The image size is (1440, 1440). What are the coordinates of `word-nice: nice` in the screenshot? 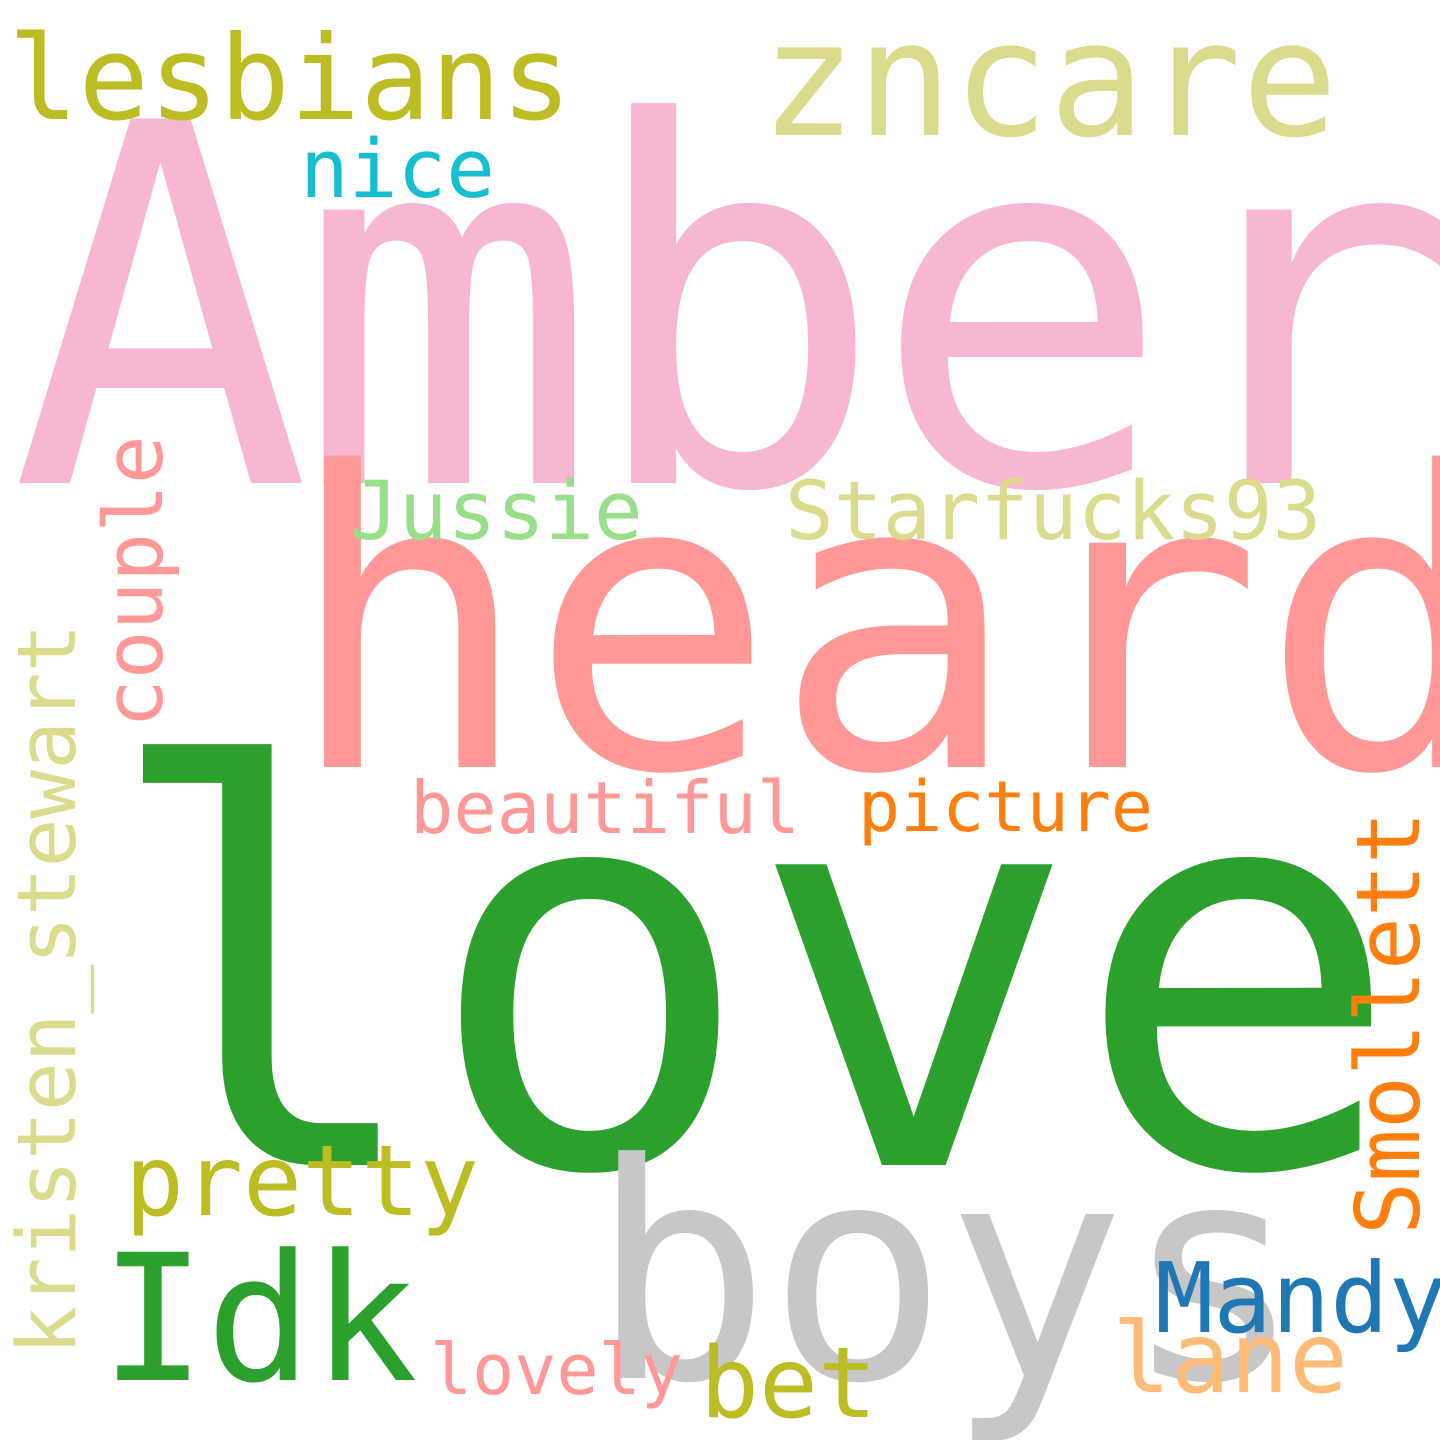 It's located at (398, 170).